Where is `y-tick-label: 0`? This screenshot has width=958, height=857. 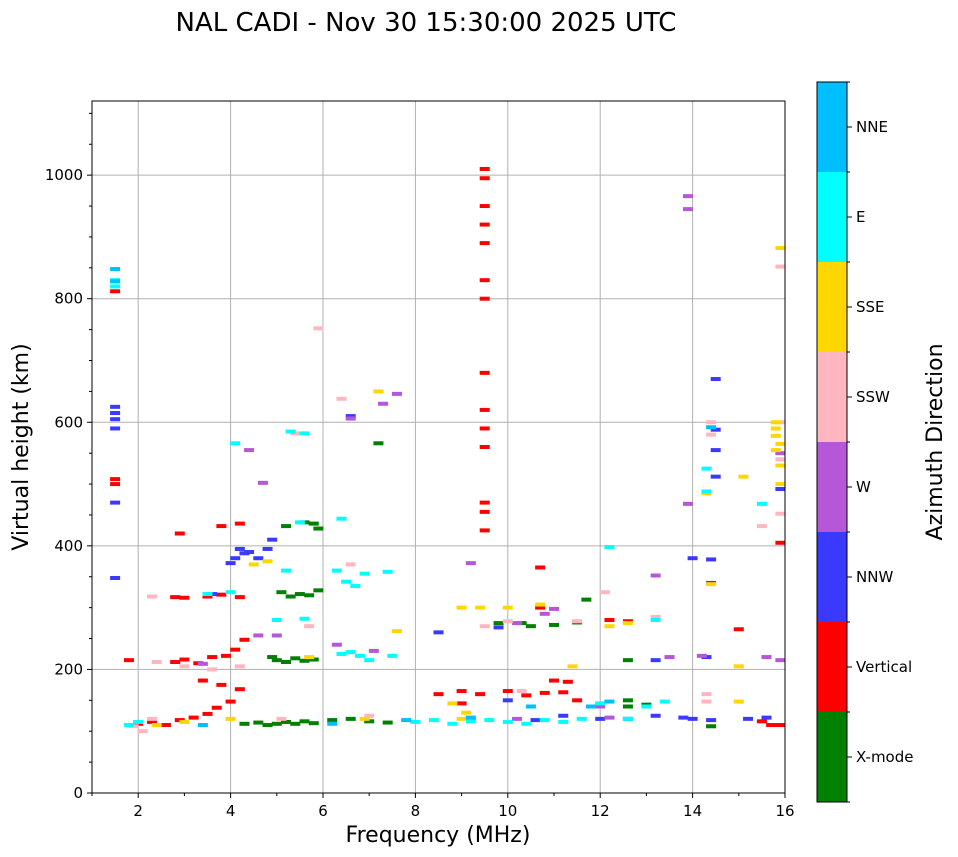
y-tick-label: 0 is located at coordinates (78, 793).